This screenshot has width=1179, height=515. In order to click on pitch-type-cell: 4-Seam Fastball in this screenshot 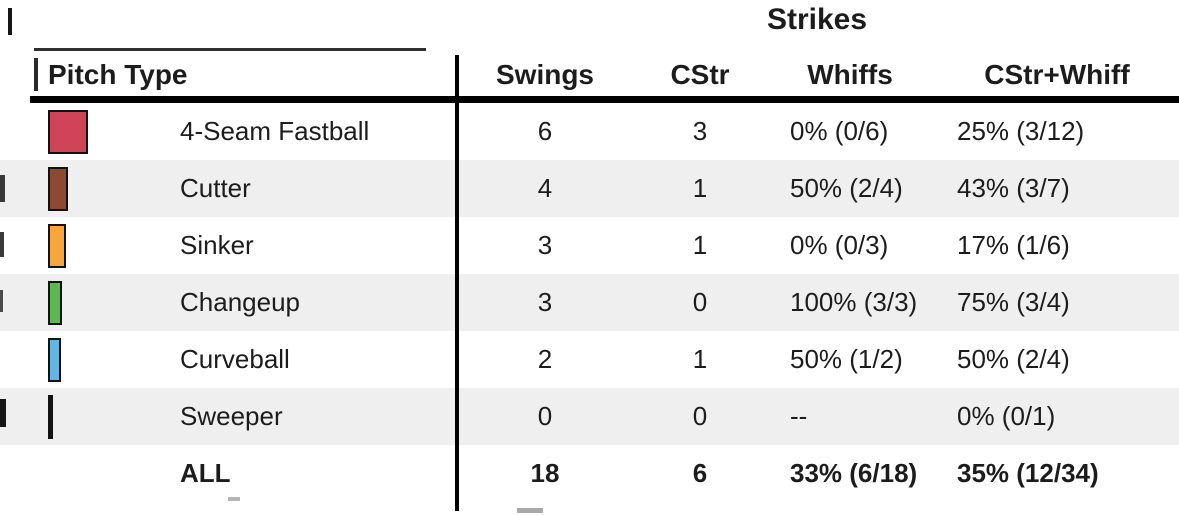, I will do `click(227, 131)`.